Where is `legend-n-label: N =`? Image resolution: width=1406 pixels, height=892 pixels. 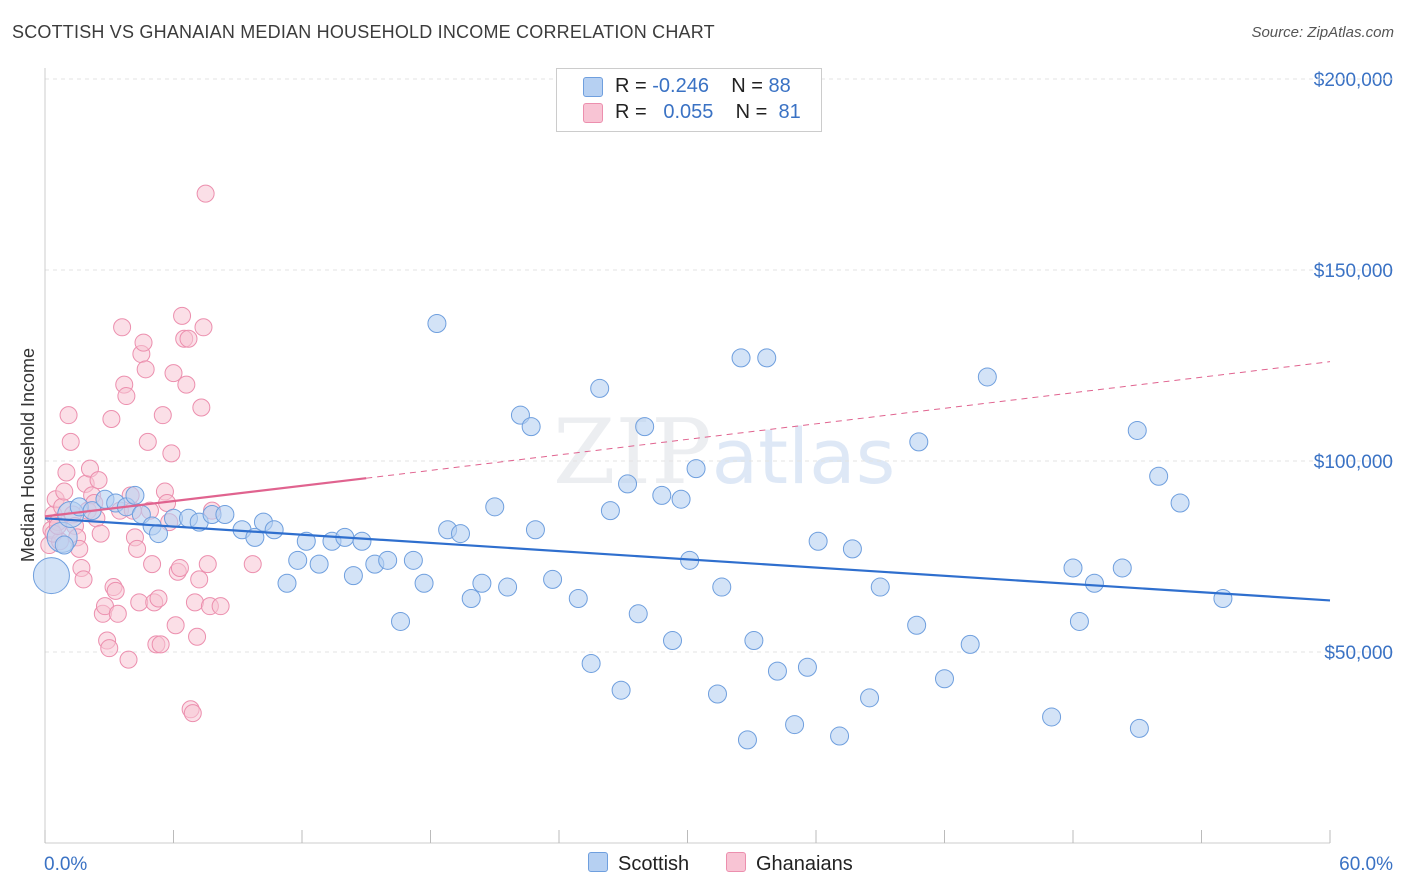 legend-n-label: N = is located at coordinates (747, 86).